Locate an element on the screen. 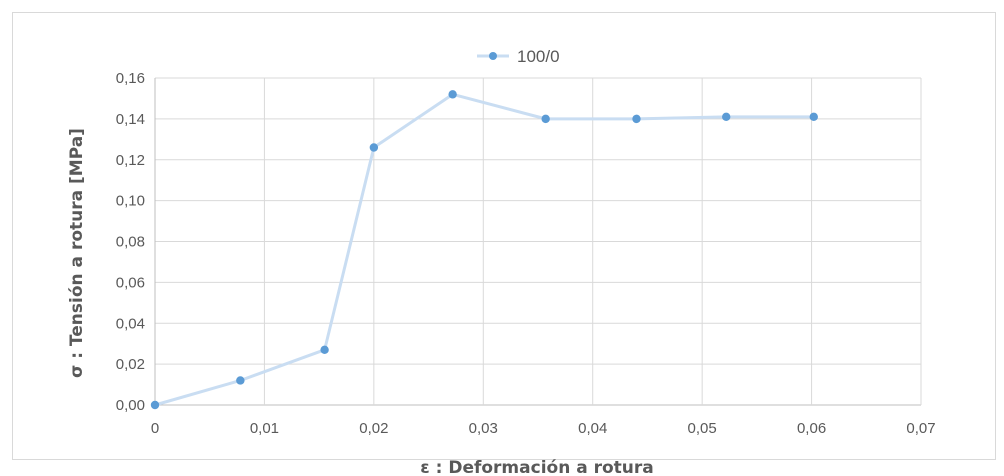  y-tick-label: 0,10 is located at coordinates (130, 201).